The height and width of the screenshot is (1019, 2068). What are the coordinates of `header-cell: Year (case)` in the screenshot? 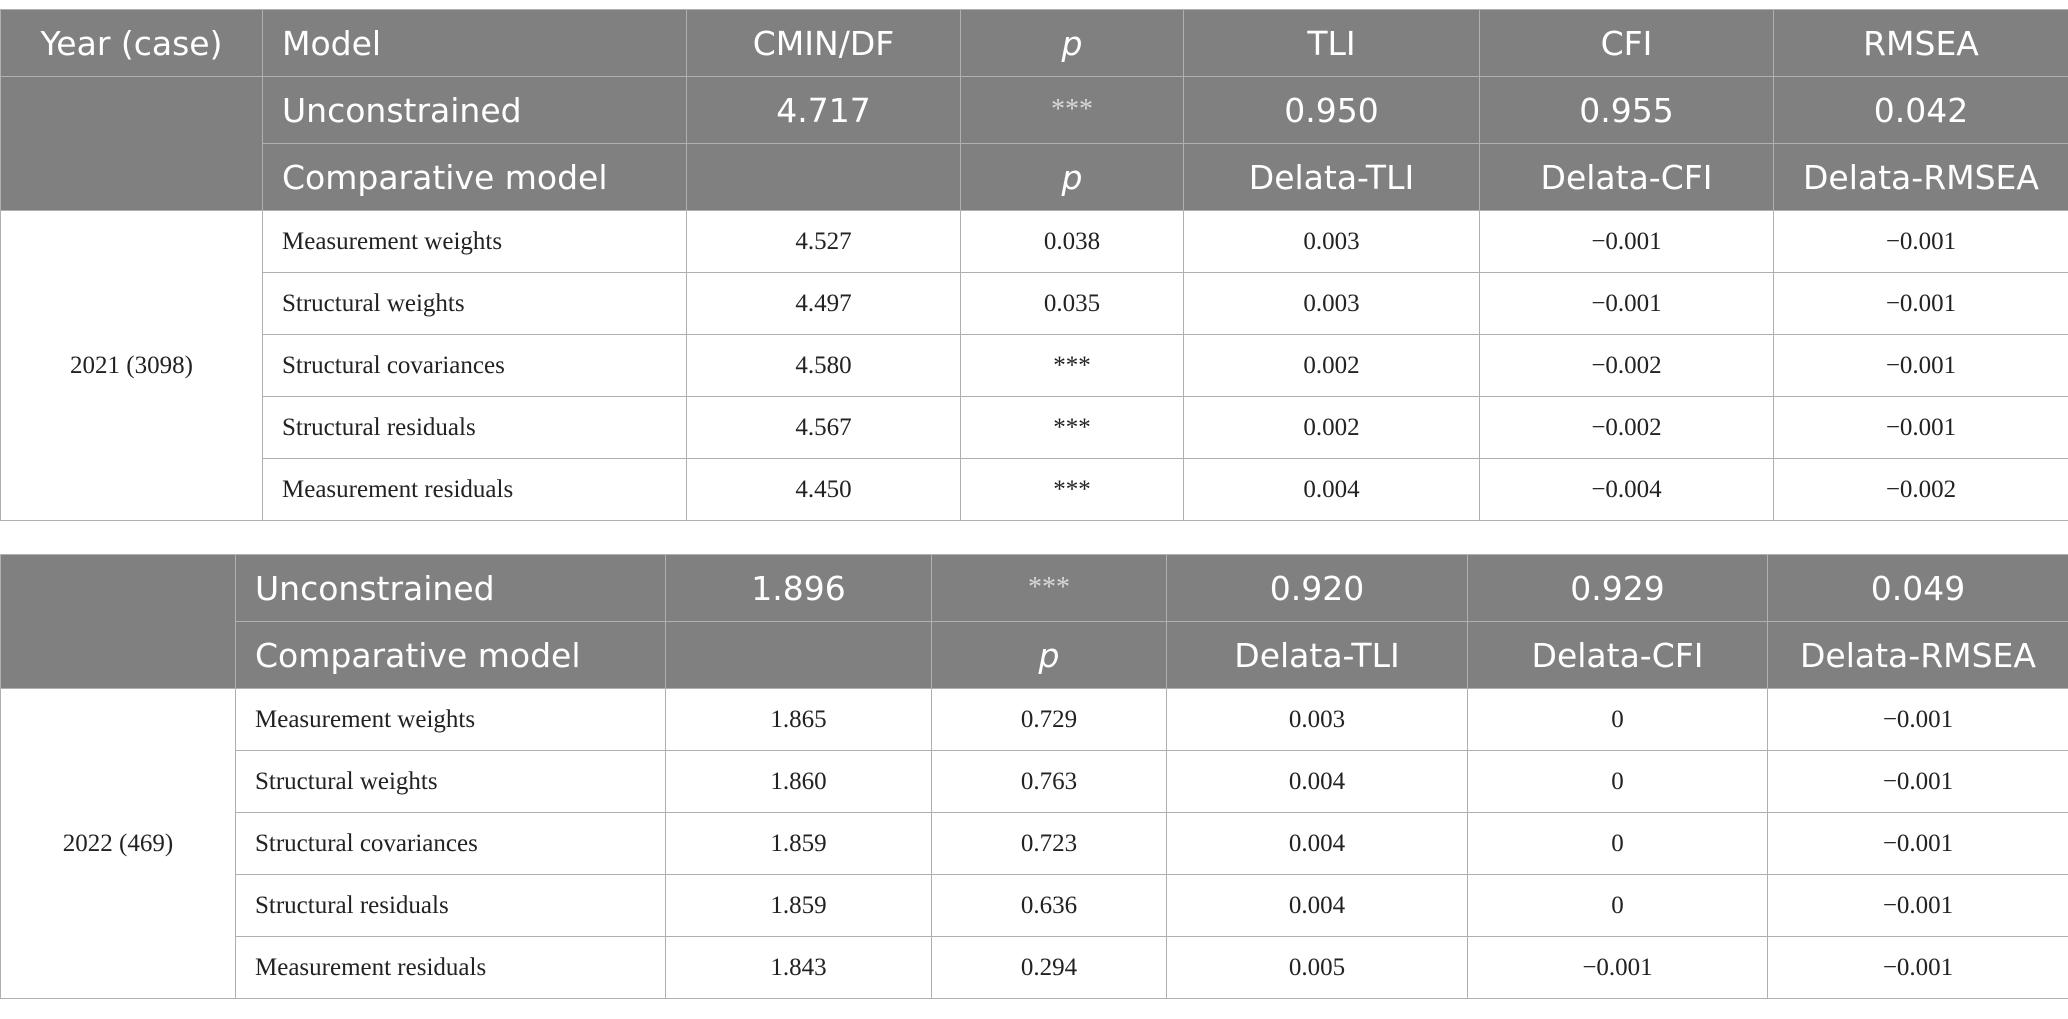 It's located at (131, 43).